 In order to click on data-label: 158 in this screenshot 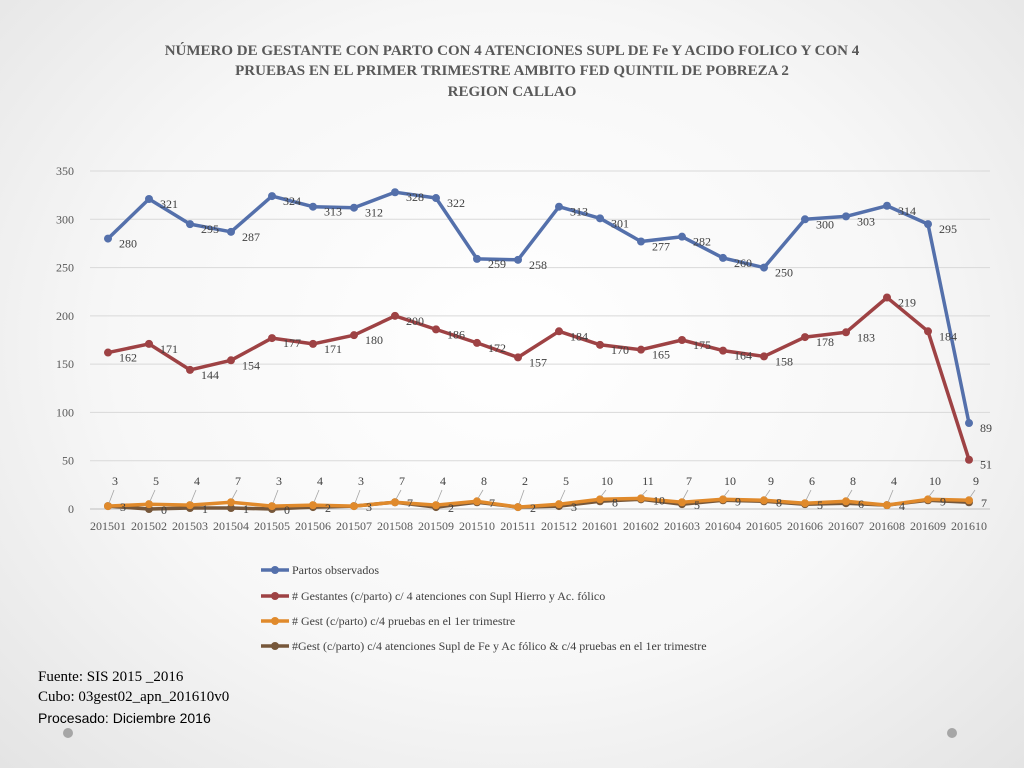, I will do `click(784, 361)`.